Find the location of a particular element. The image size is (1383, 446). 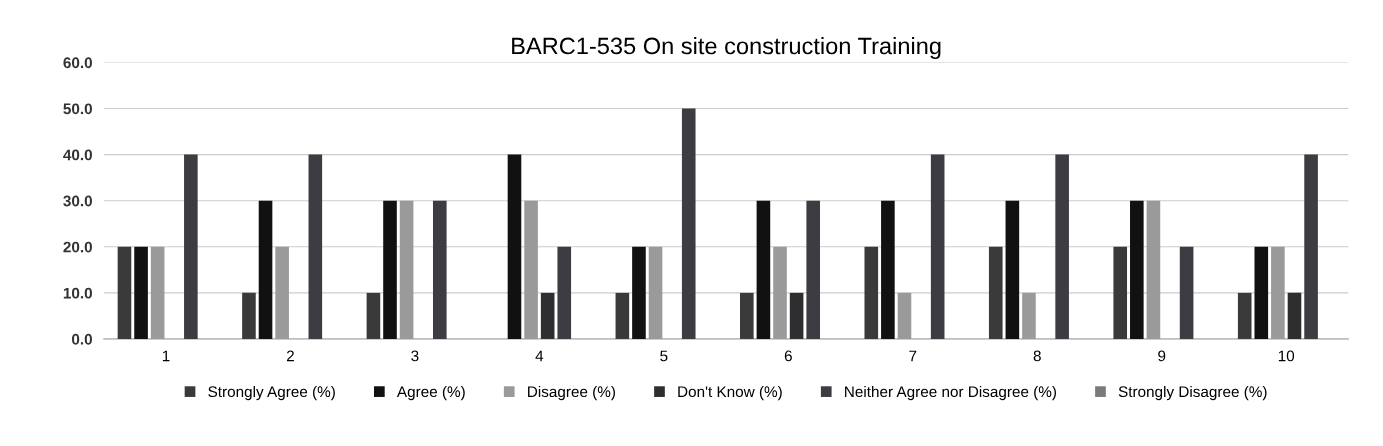

x-tick-label: 3 is located at coordinates (415, 356).